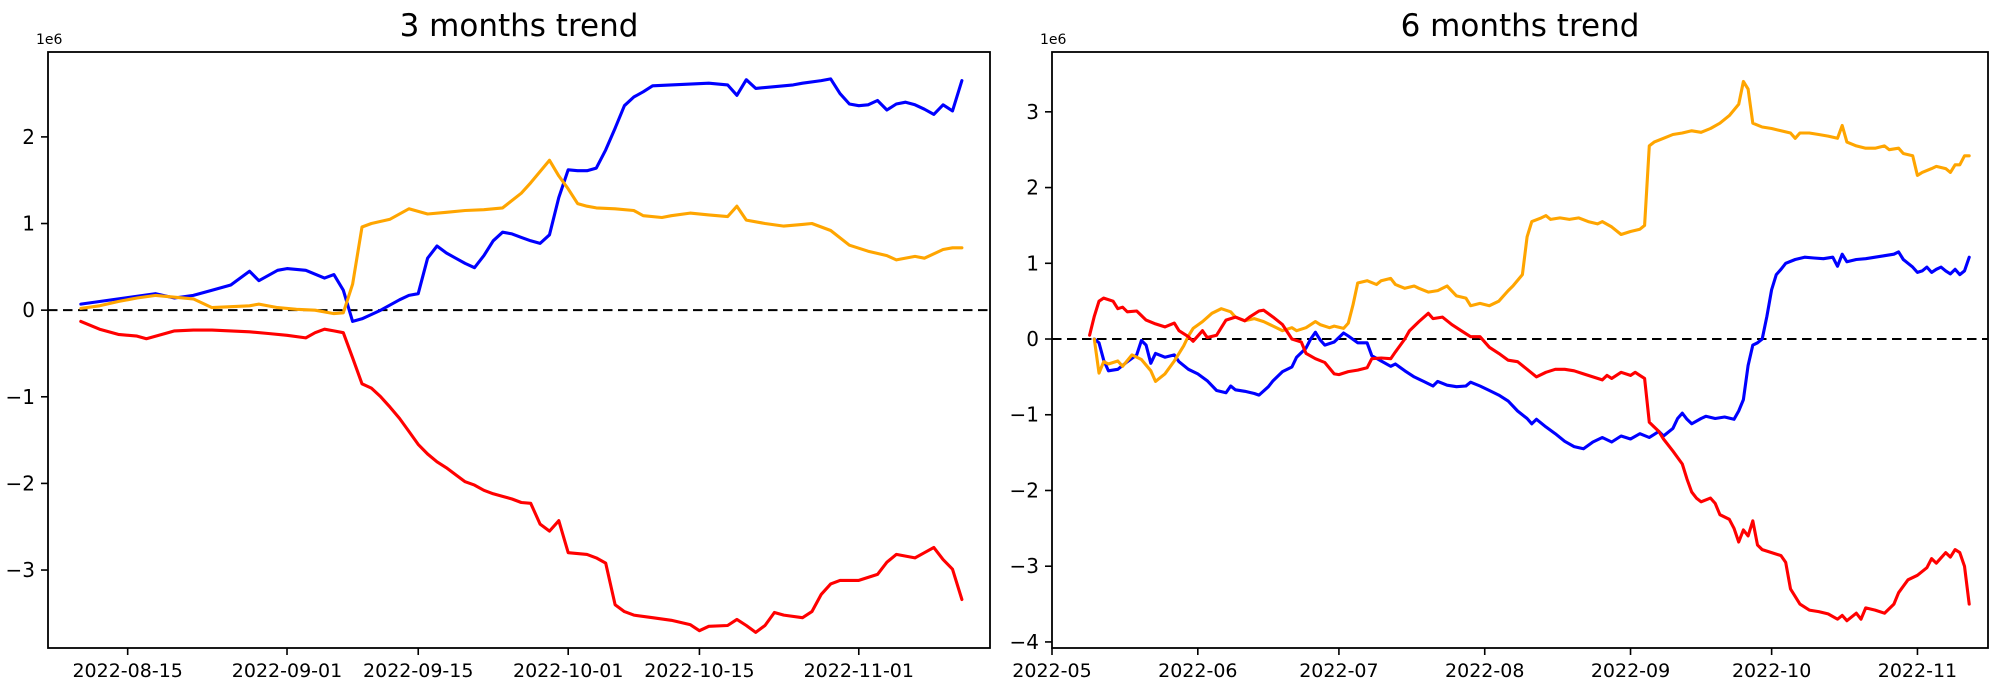 The height and width of the screenshot is (700, 2000). I want to click on x-tick-label: 2022-09-15, so click(418, 671).